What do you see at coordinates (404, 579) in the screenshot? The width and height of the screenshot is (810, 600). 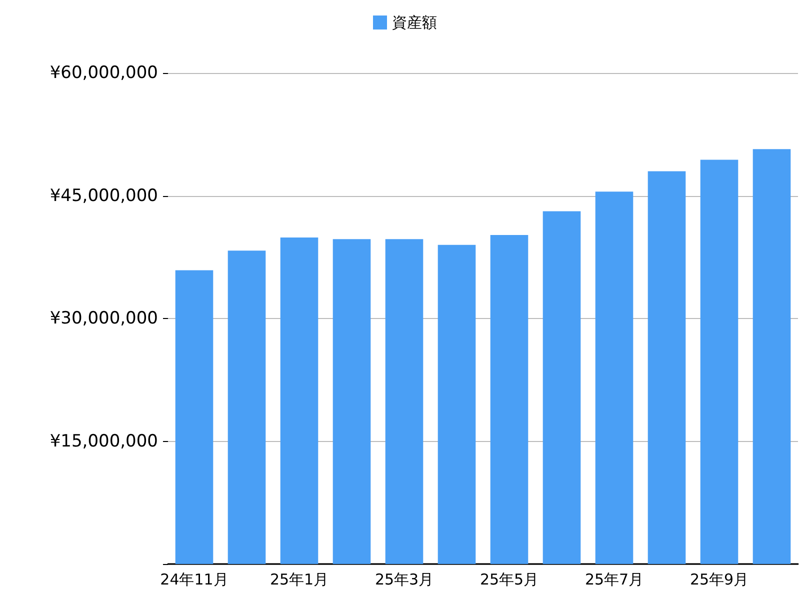 I see `x-tick-label: 25年3月` at bounding box center [404, 579].